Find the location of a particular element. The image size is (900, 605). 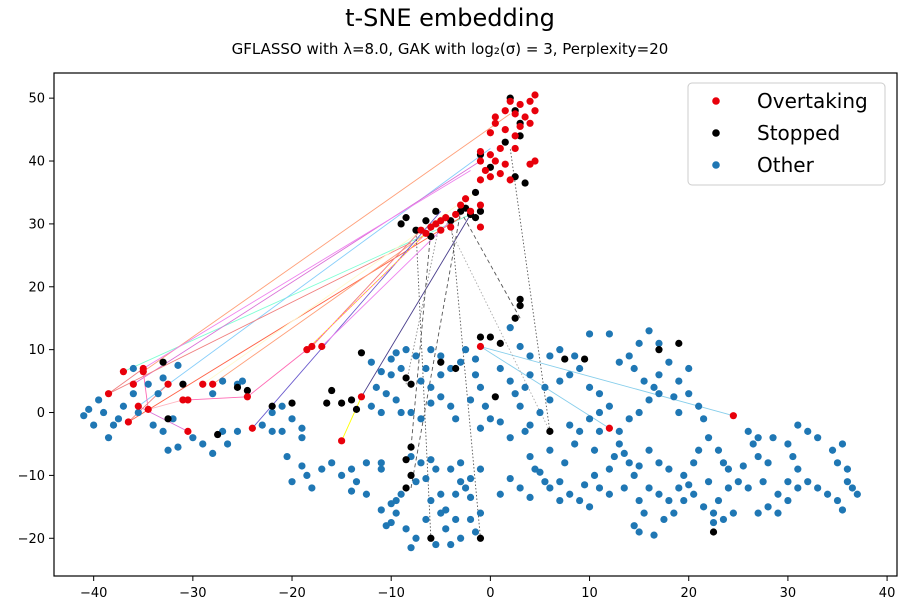

legend-marker-stopped is located at coordinates (716, 133).